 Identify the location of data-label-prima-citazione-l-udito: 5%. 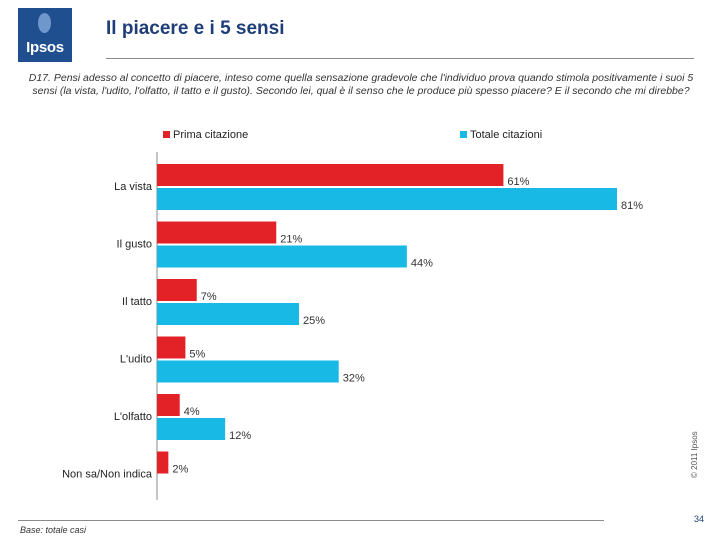
(197, 355).